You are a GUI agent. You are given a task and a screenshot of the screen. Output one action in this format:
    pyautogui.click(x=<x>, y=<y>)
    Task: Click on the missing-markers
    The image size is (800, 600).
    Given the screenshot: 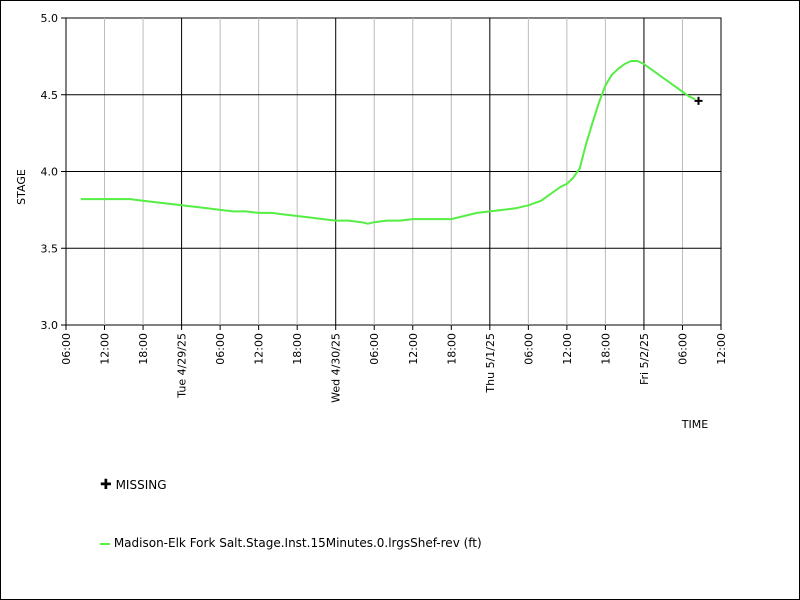 What is the action you would take?
    pyautogui.click(x=698, y=100)
    